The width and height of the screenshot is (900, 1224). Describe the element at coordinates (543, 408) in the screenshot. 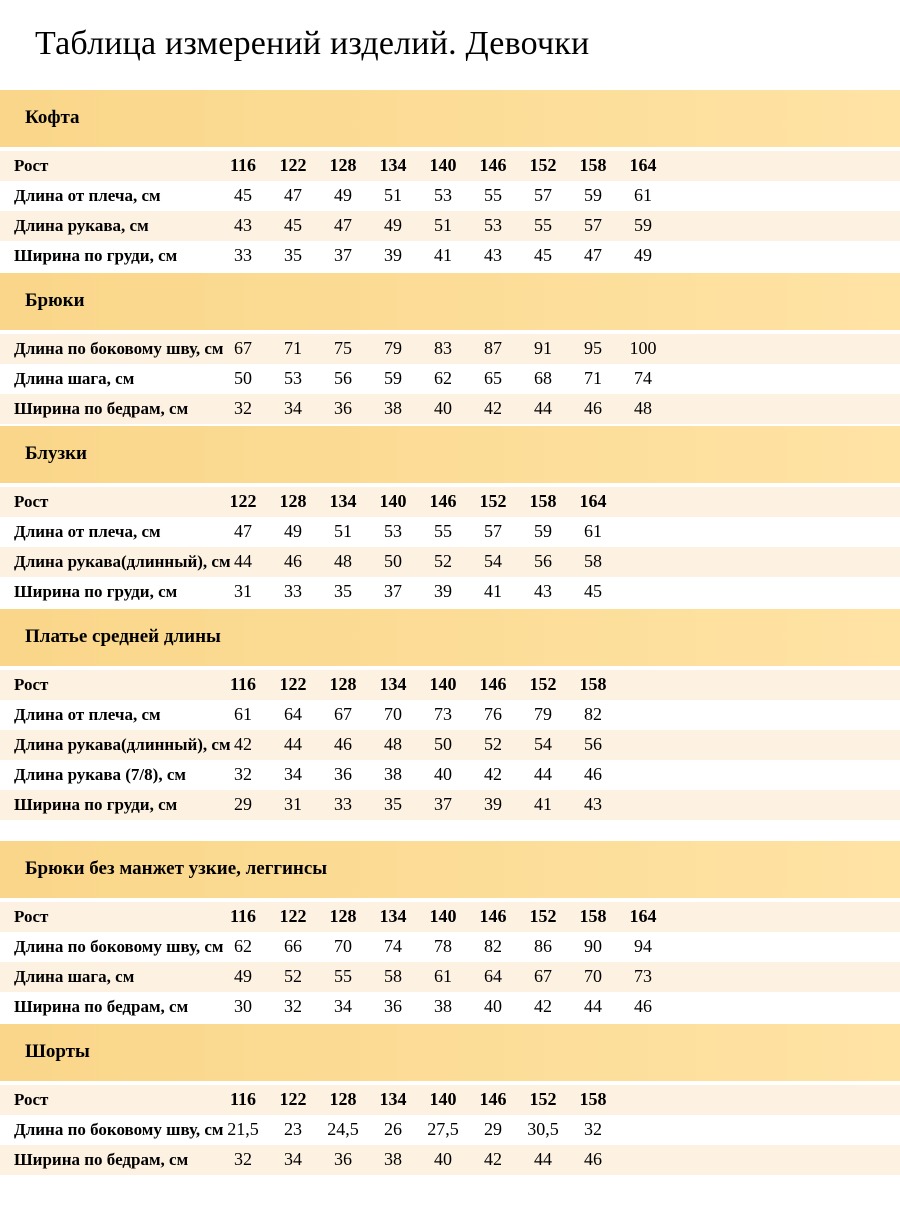

I see `value-cell: 44` at that location.